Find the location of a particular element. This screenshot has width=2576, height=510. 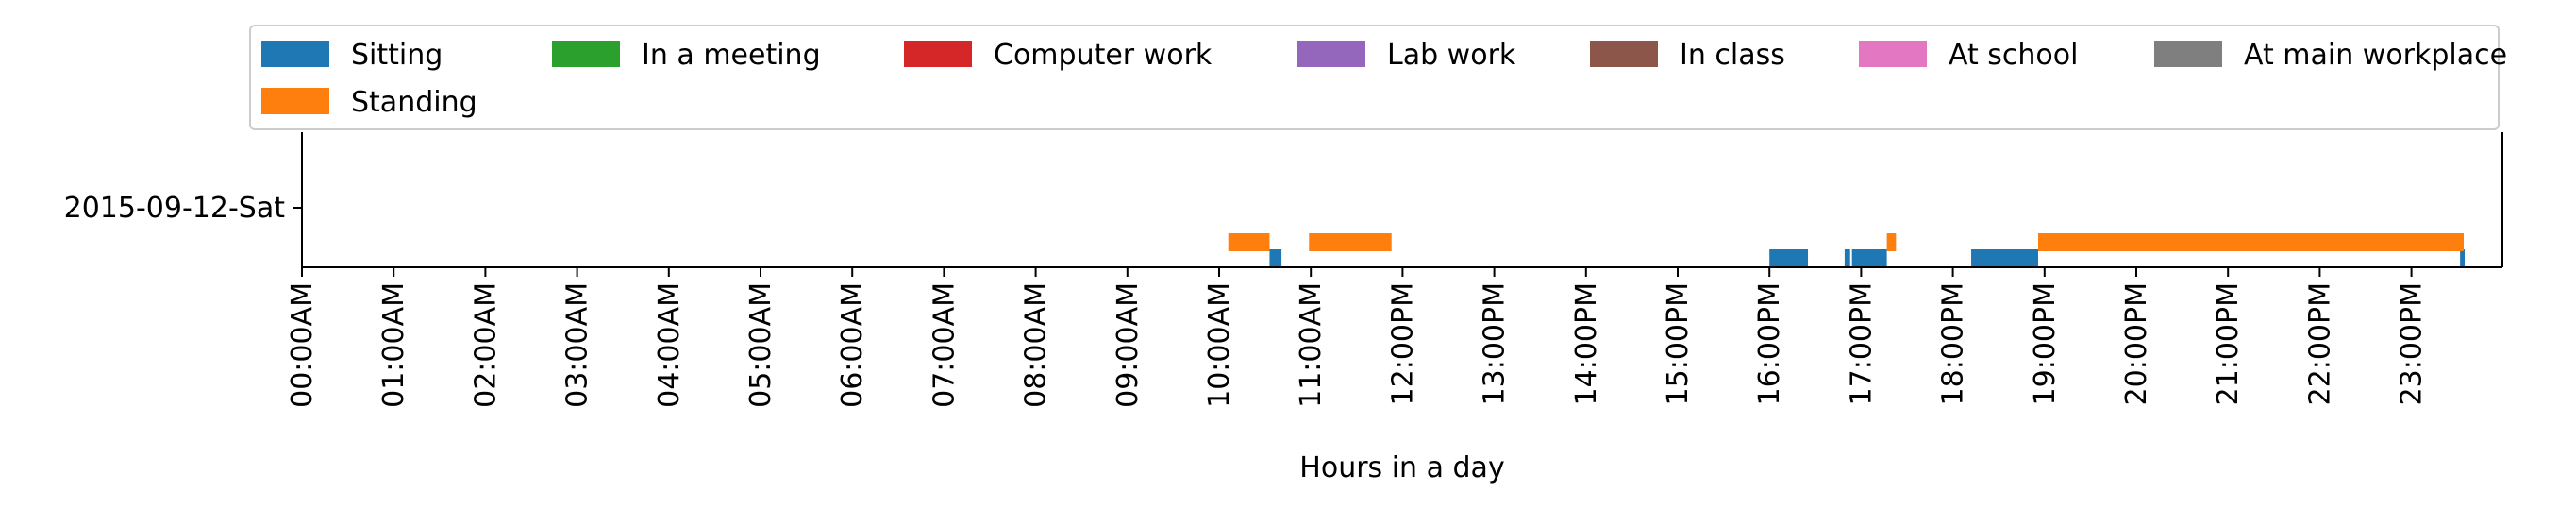

x-tick-label: 04:00AM is located at coordinates (669, 345).